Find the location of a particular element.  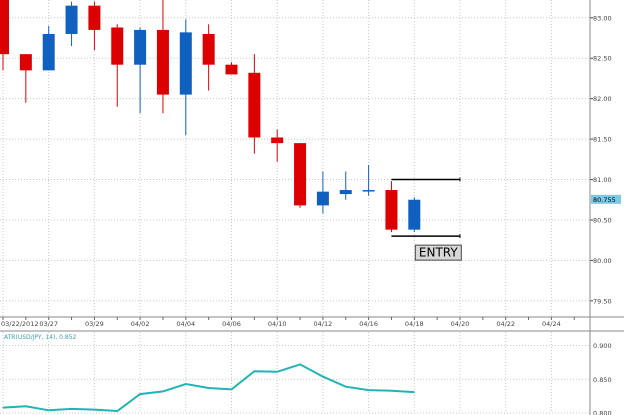

current-price-tag is located at coordinates (606, 199).